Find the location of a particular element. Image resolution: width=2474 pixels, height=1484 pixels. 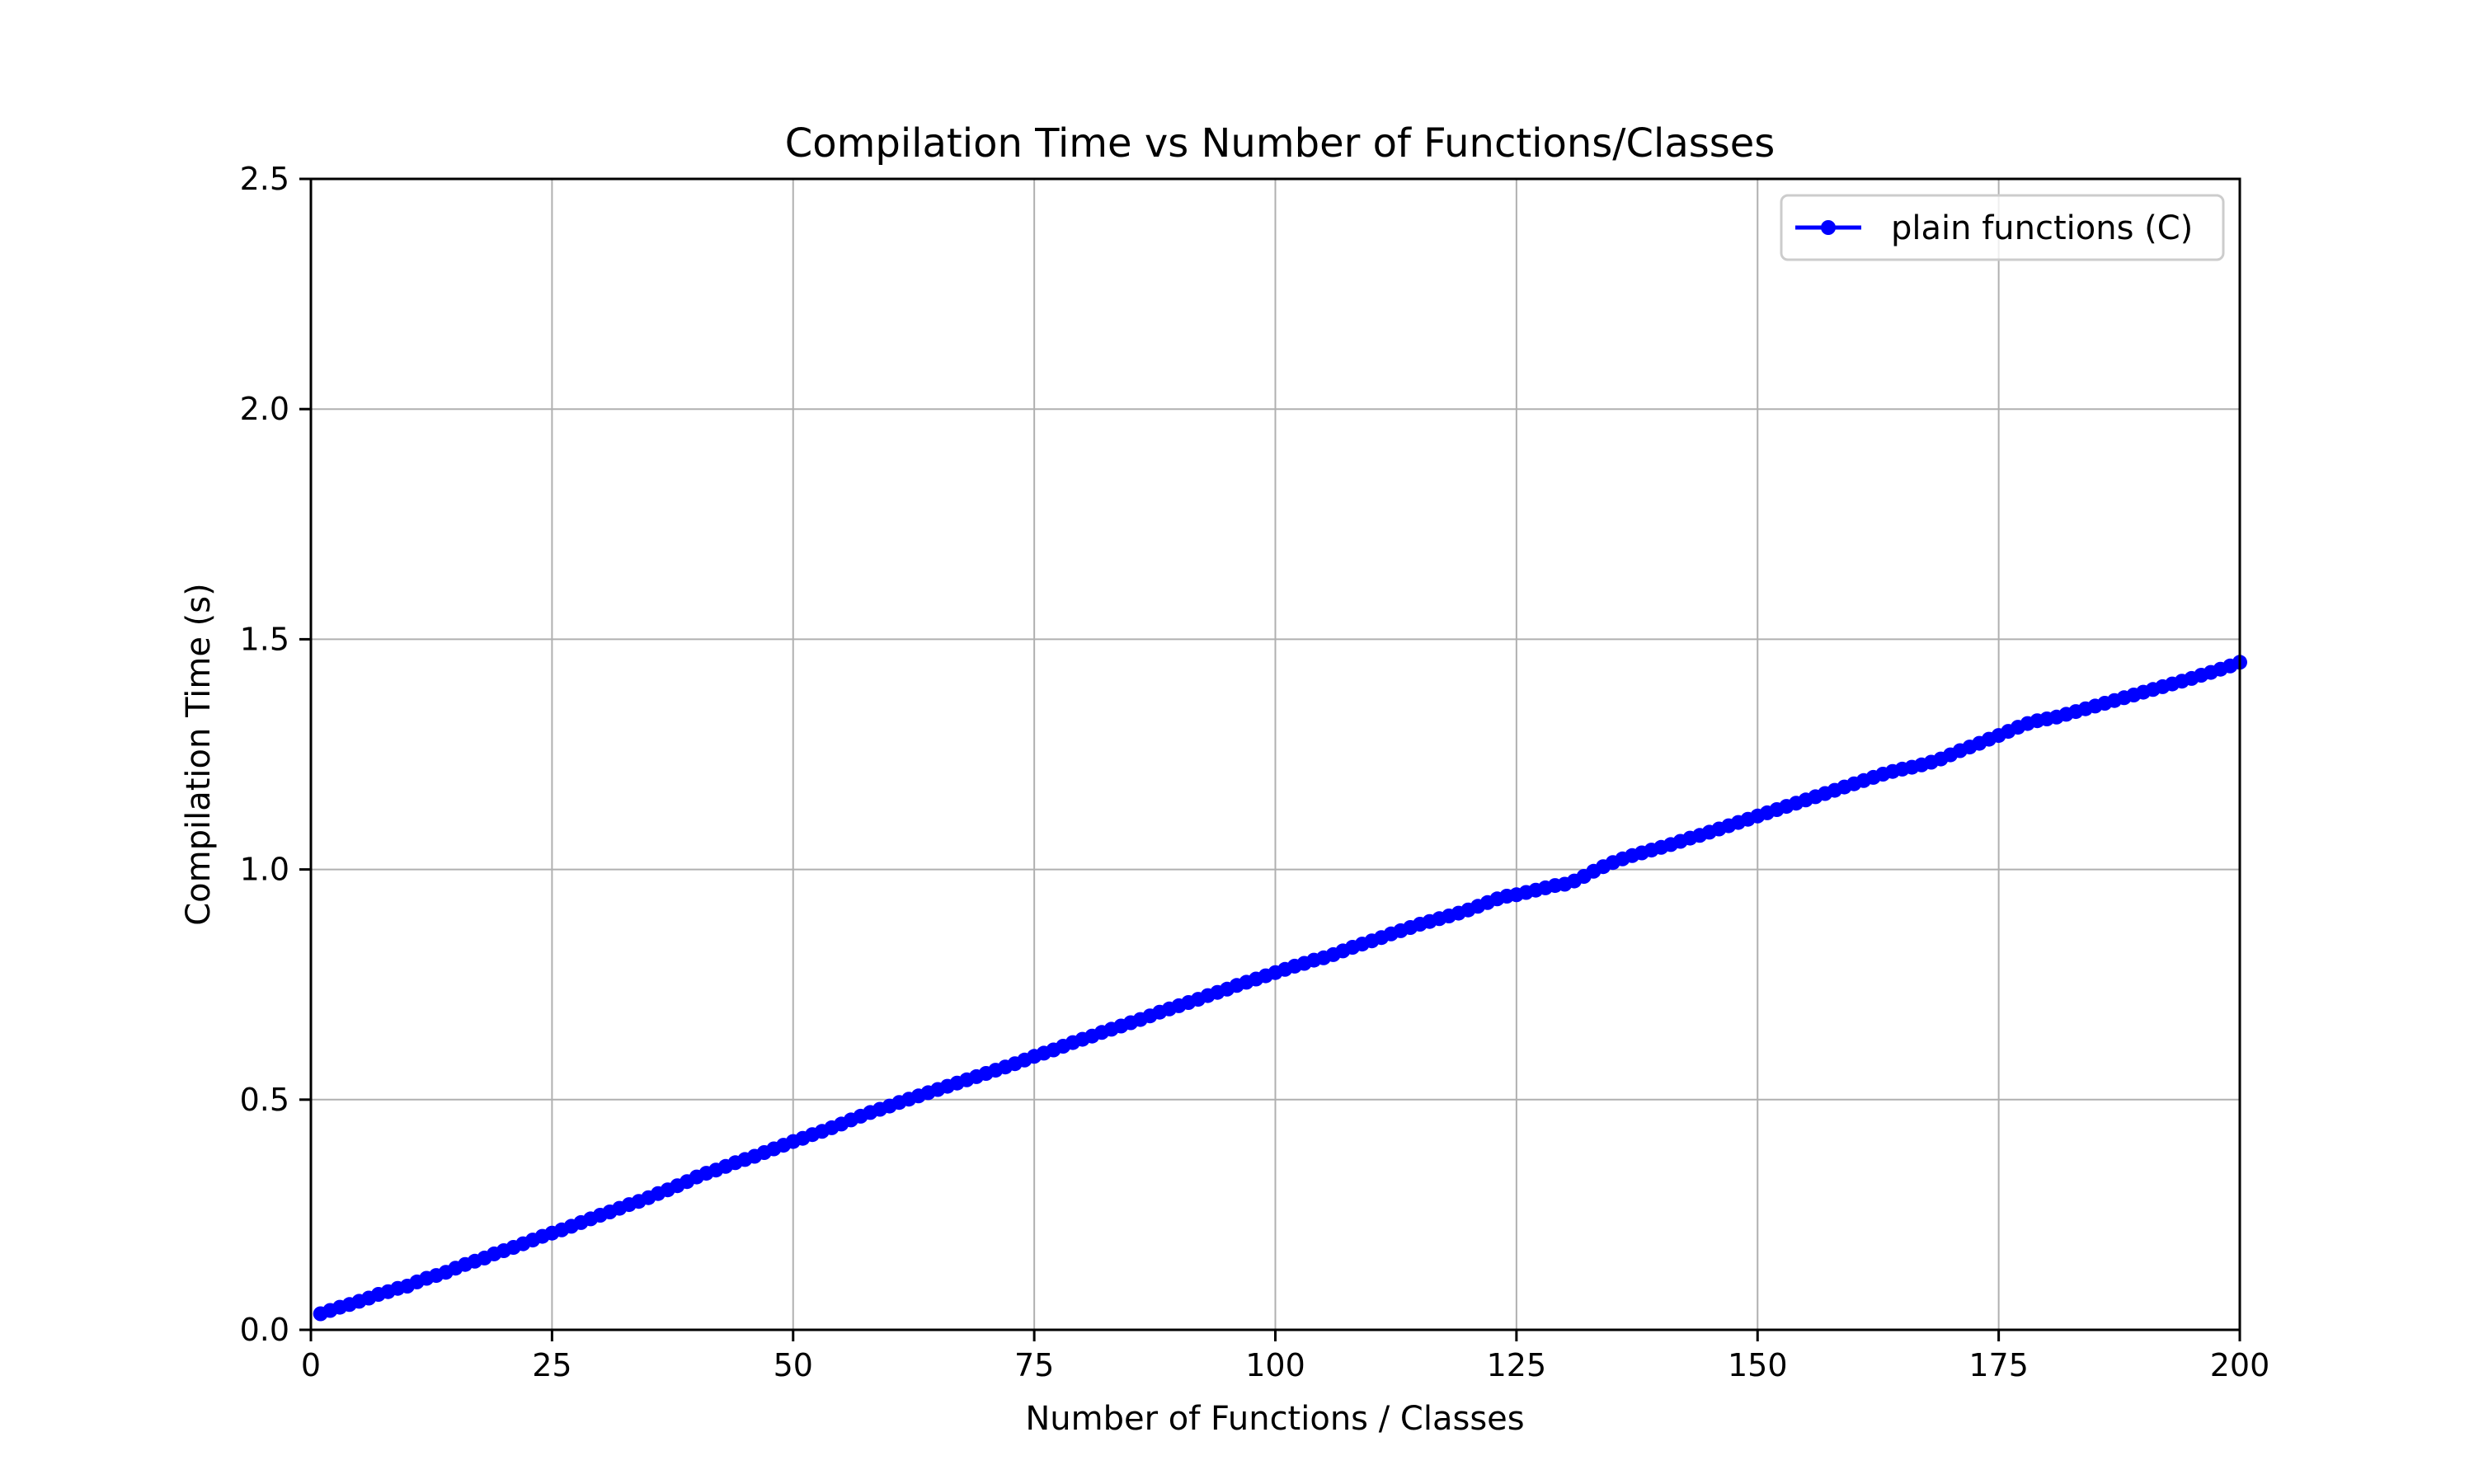

x-tick-label: 175 is located at coordinates (1998, 1365).